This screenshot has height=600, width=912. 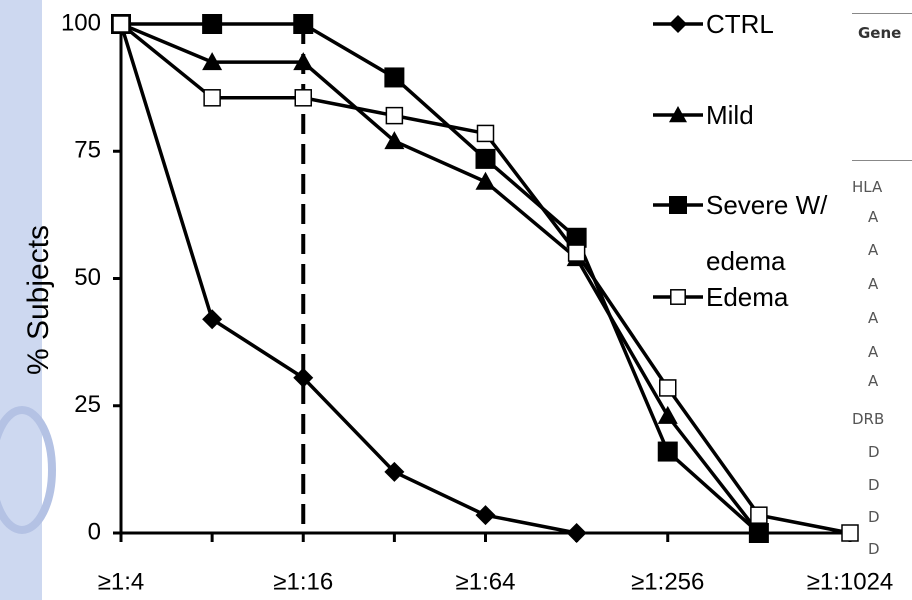 What do you see at coordinates (868, 419) in the screenshot?
I see `table-cell: DRB` at bounding box center [868, 419].